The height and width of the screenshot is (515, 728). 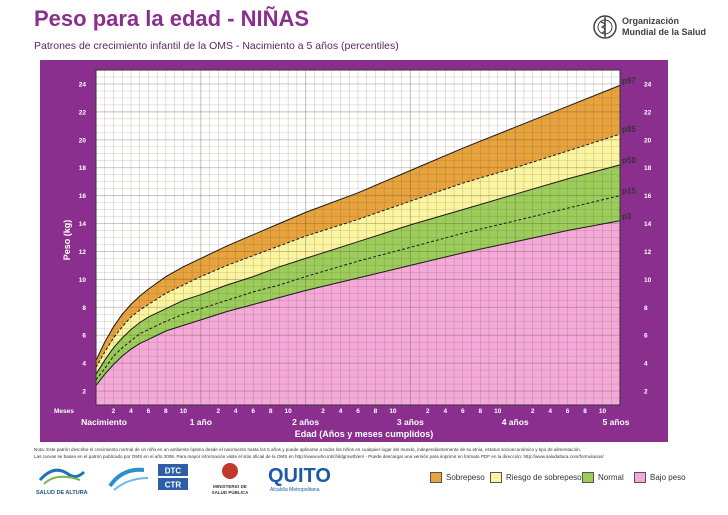 What do you see at coordinates (83, 196) in the screenshot?
I see `y-tick-label-left: 16` at bounding box center [83, 196].